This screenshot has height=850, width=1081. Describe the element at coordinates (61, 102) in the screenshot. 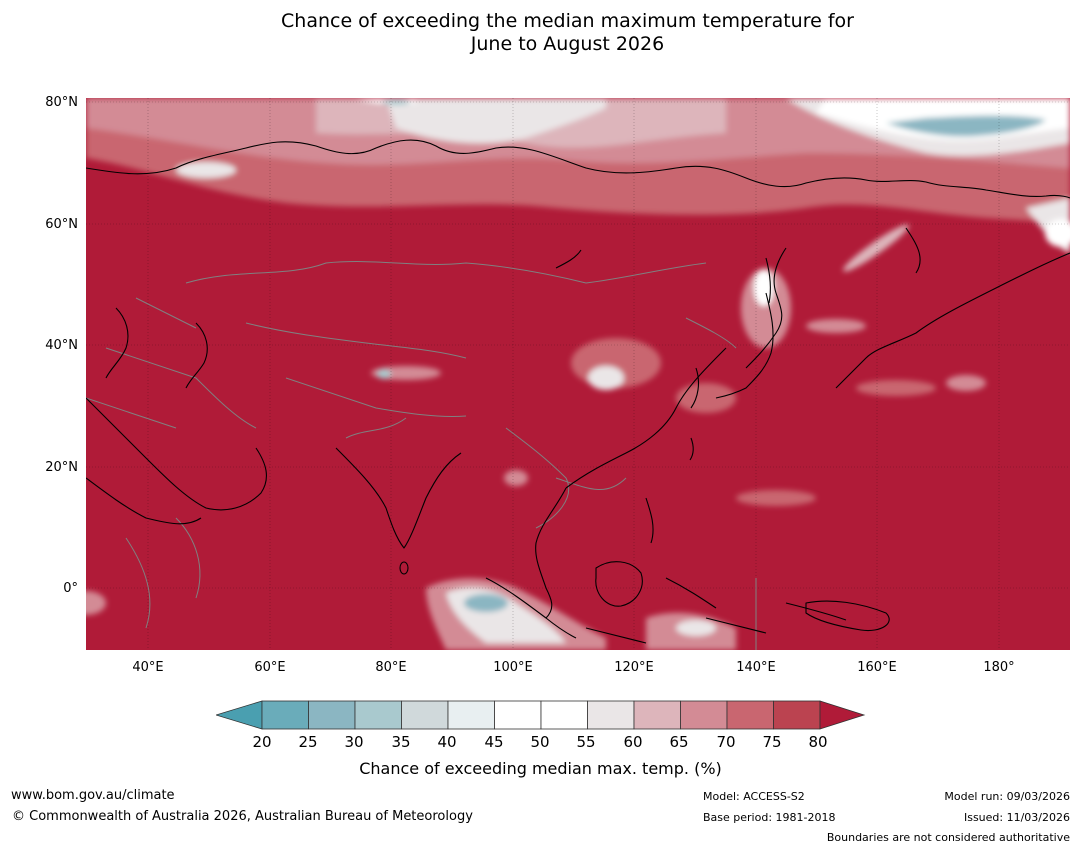

I see `lat-label-80n: 80°N` at that location.